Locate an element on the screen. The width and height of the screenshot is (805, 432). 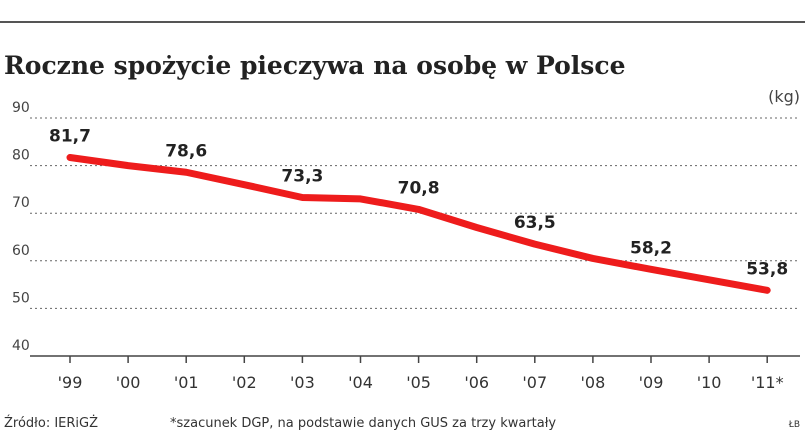
x-tick-label: '99 is located at coordinates (70, 382).